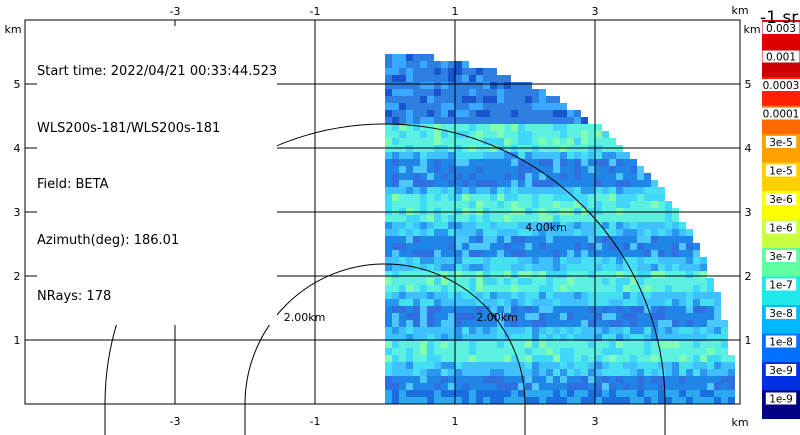  Describe the element at coordinates (748, 212) in the screenshot. I see `y-tick-right-2: 3` at that location.